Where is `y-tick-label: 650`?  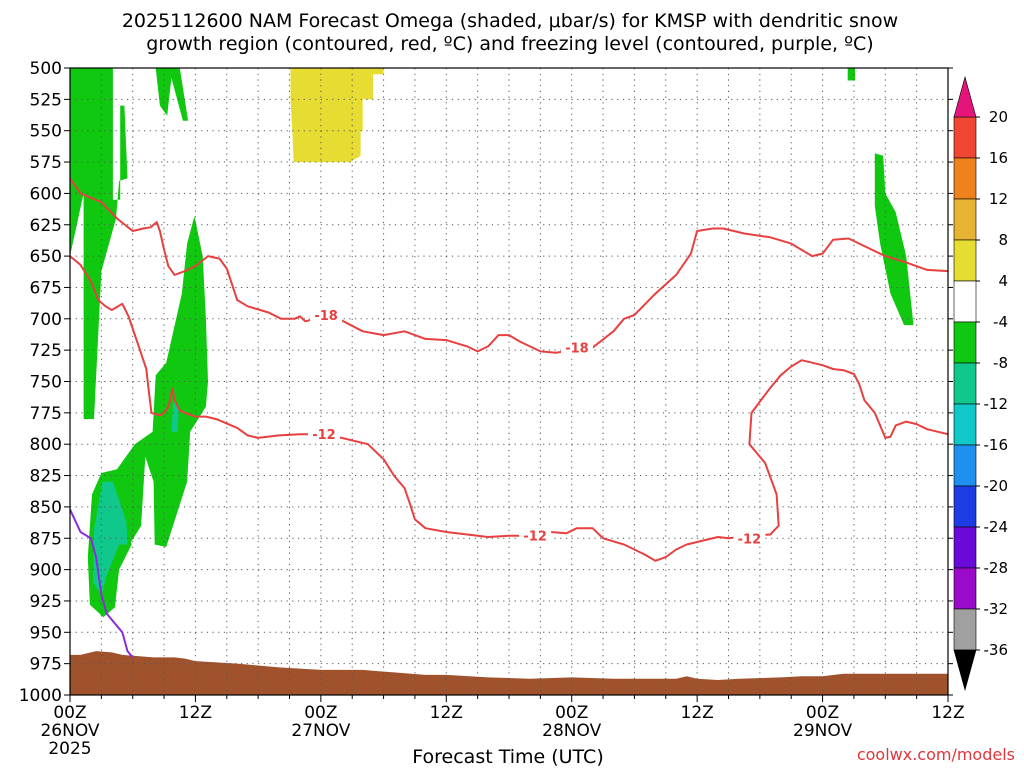
y-tick-label: 650 is located at coordinates (46, 257).